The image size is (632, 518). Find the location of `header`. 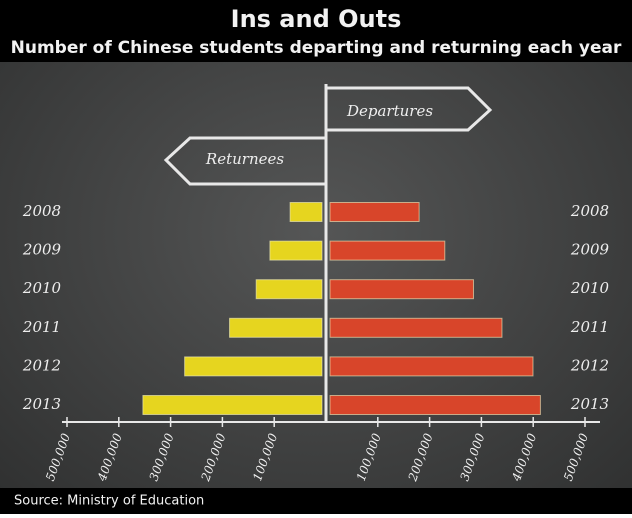

header is located at coordinates (316, 31).